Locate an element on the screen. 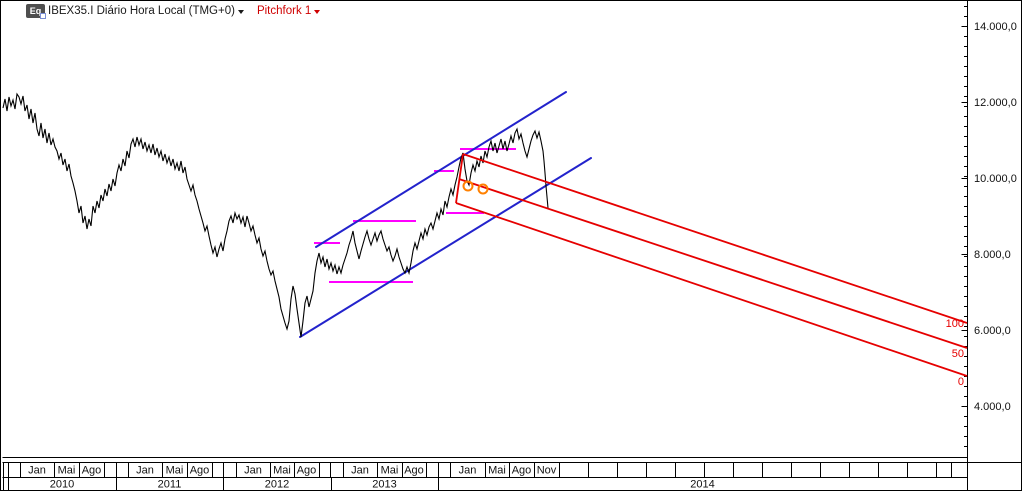 This screenshot has width=1022, height=491. y-tick-label: 6.000,0 is located at coordinates (992, 331).